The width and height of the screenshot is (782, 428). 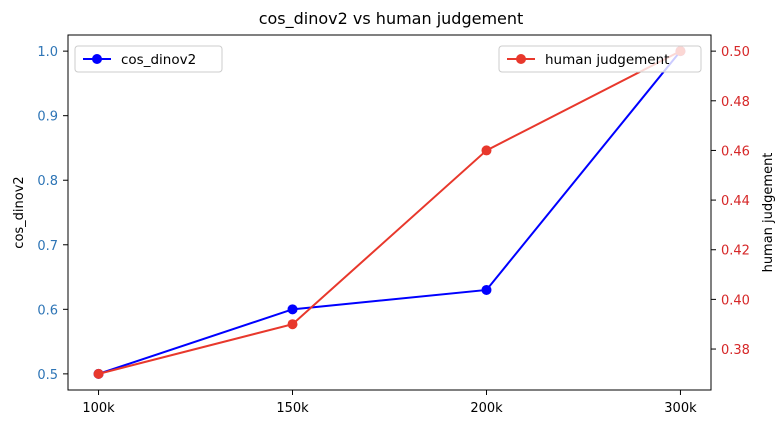 What do you see at coordinates (292, 408) in the screenshot?
I see `x-tick-label: 150k` at bounding box center [292, 408].